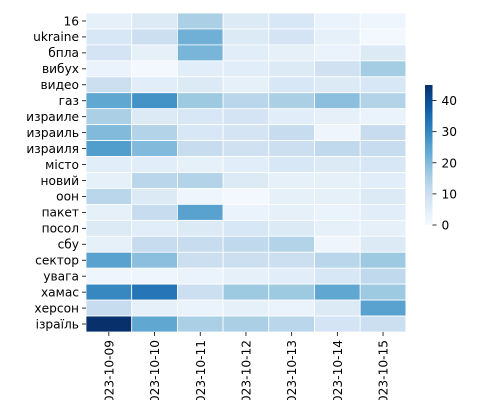  Describe the element at coordinates (292, 370) in the screenshot. I see `x-tick-label: 2023-10-13` at that location.